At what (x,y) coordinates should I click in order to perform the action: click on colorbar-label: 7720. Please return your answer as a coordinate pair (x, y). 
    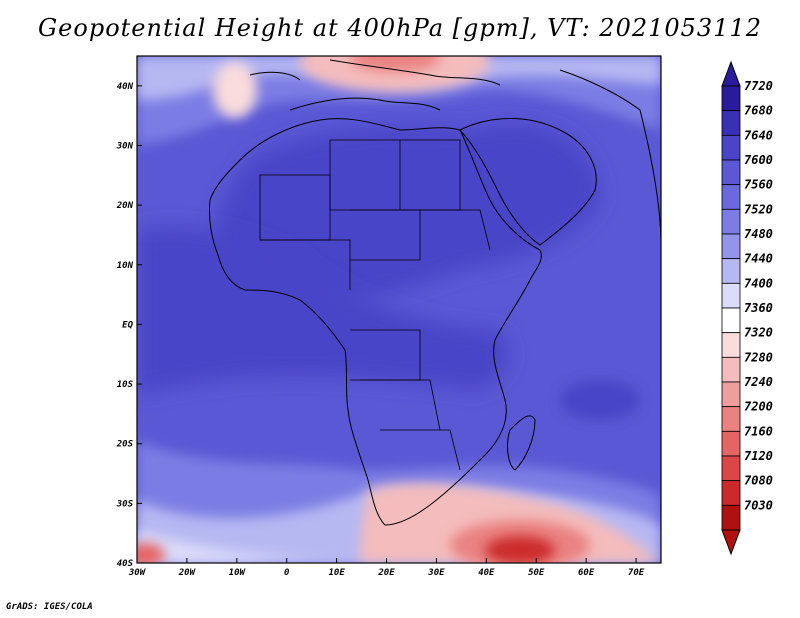
    Looking at the image, I should click on (758, 86).